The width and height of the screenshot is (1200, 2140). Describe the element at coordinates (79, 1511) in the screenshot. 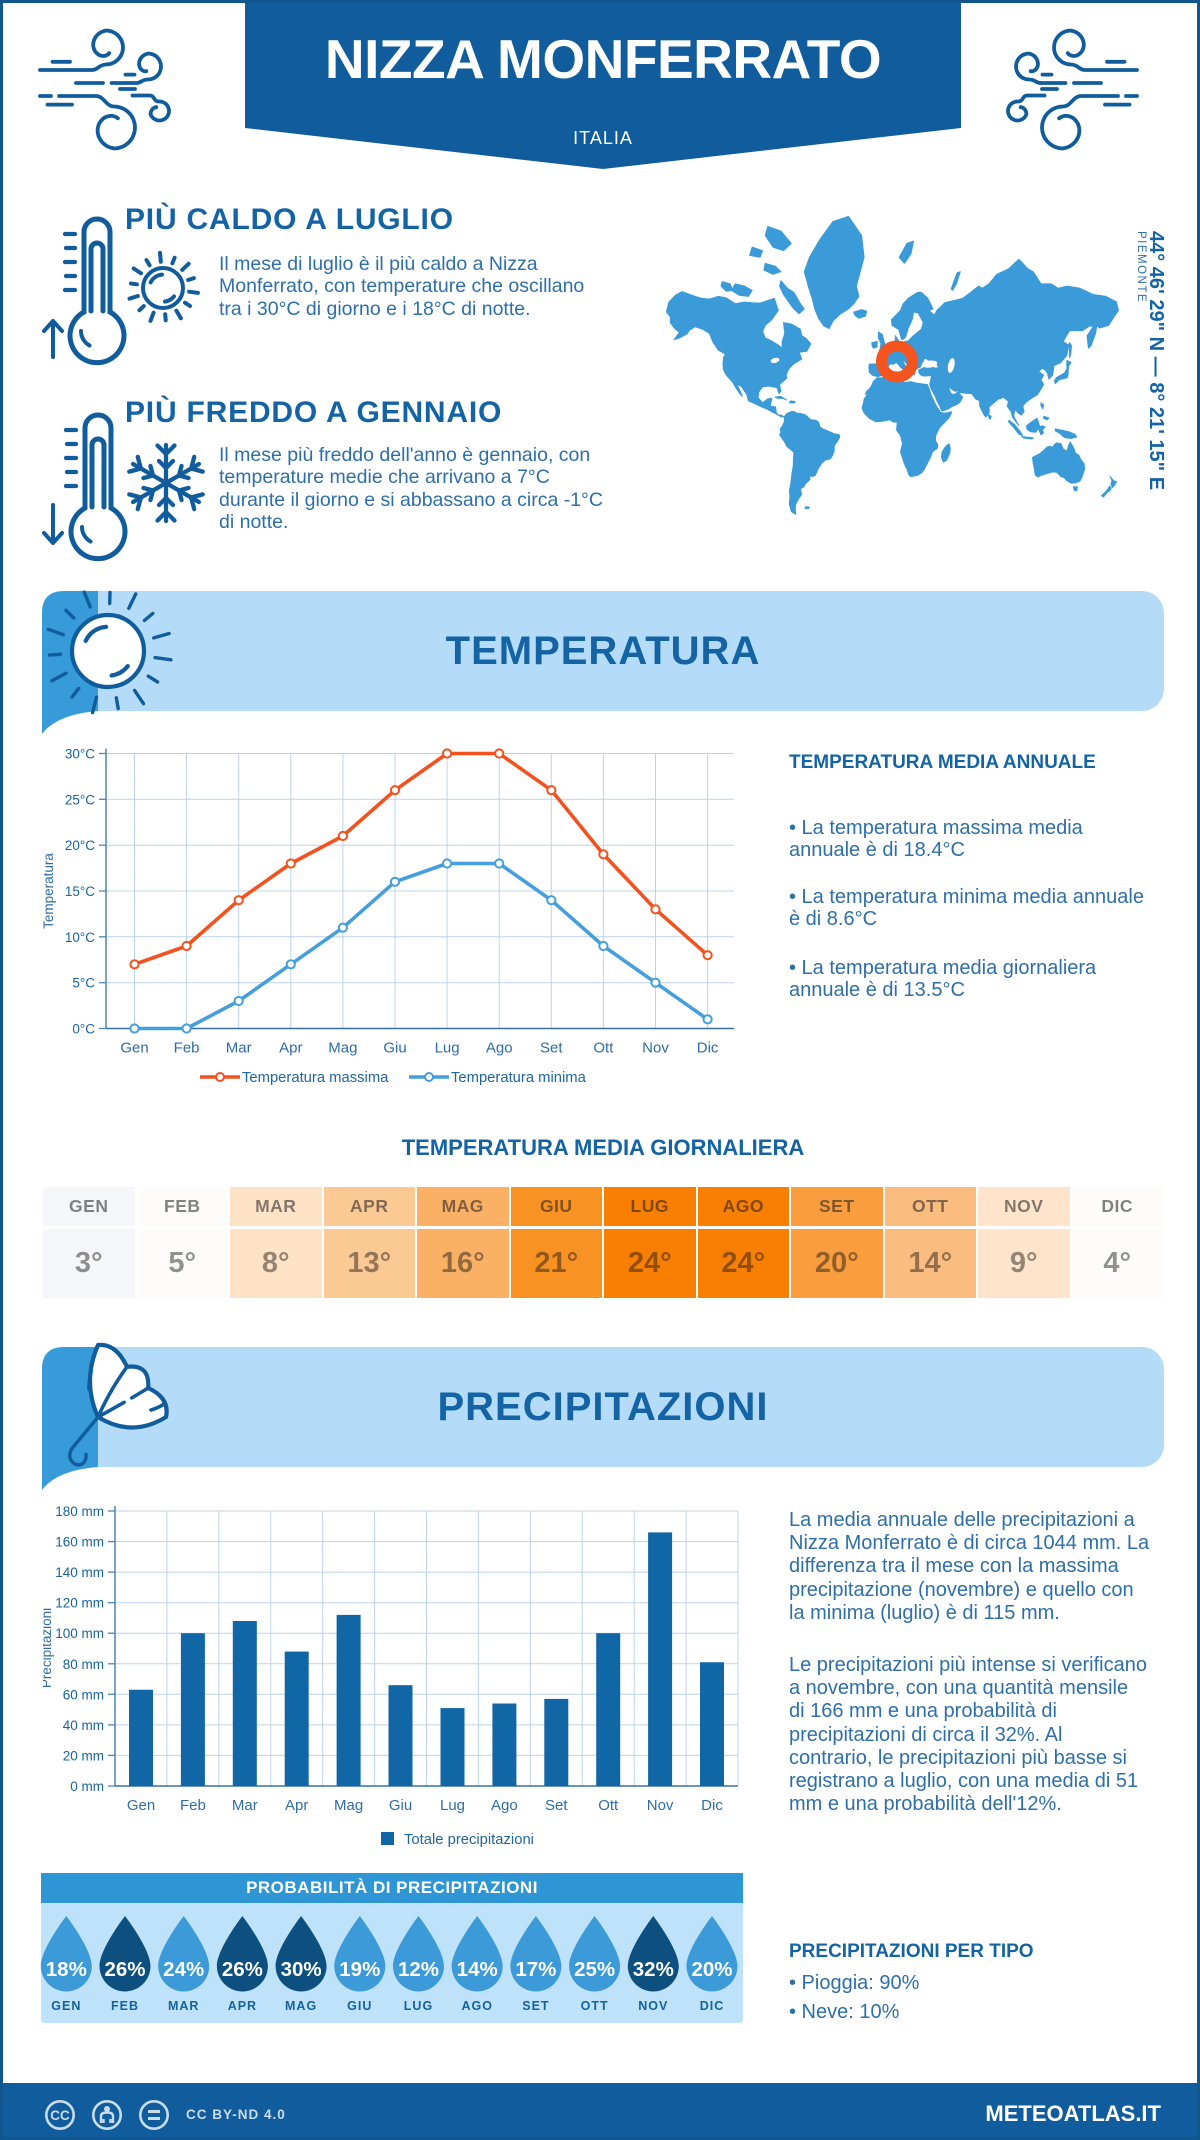

I see `svg-text: 180 mm` at that location.